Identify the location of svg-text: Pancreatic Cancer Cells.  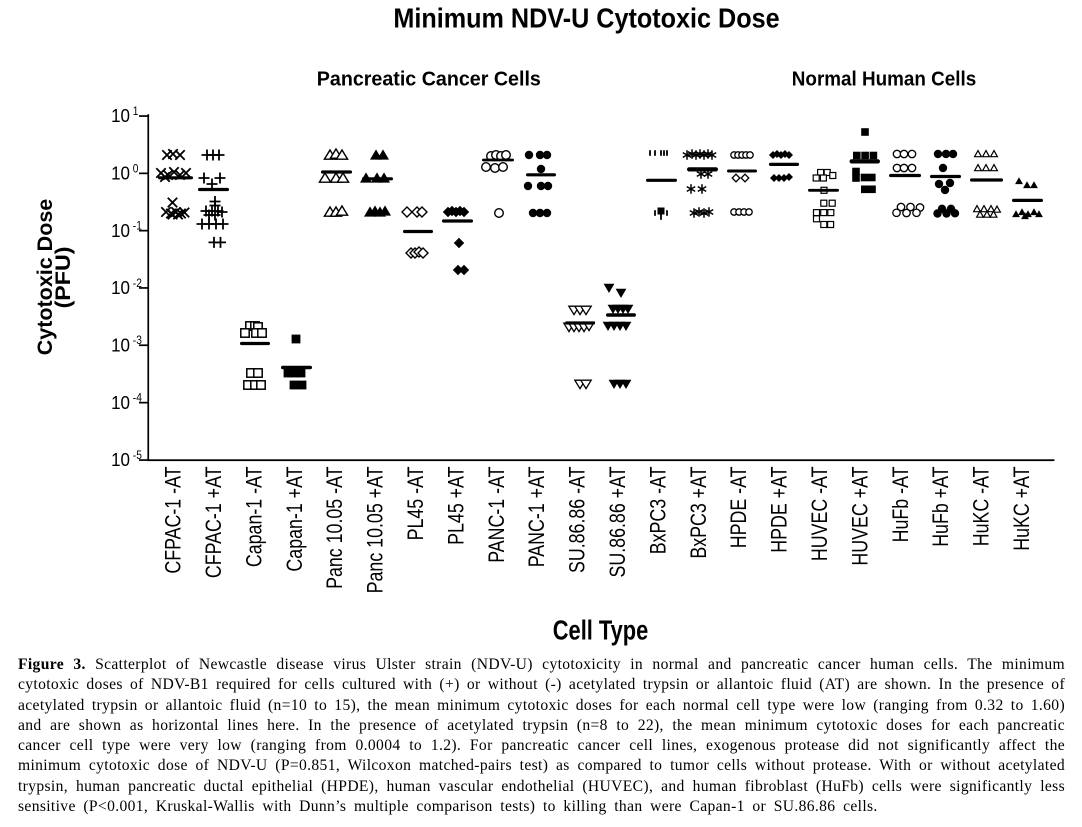
(429, 79).